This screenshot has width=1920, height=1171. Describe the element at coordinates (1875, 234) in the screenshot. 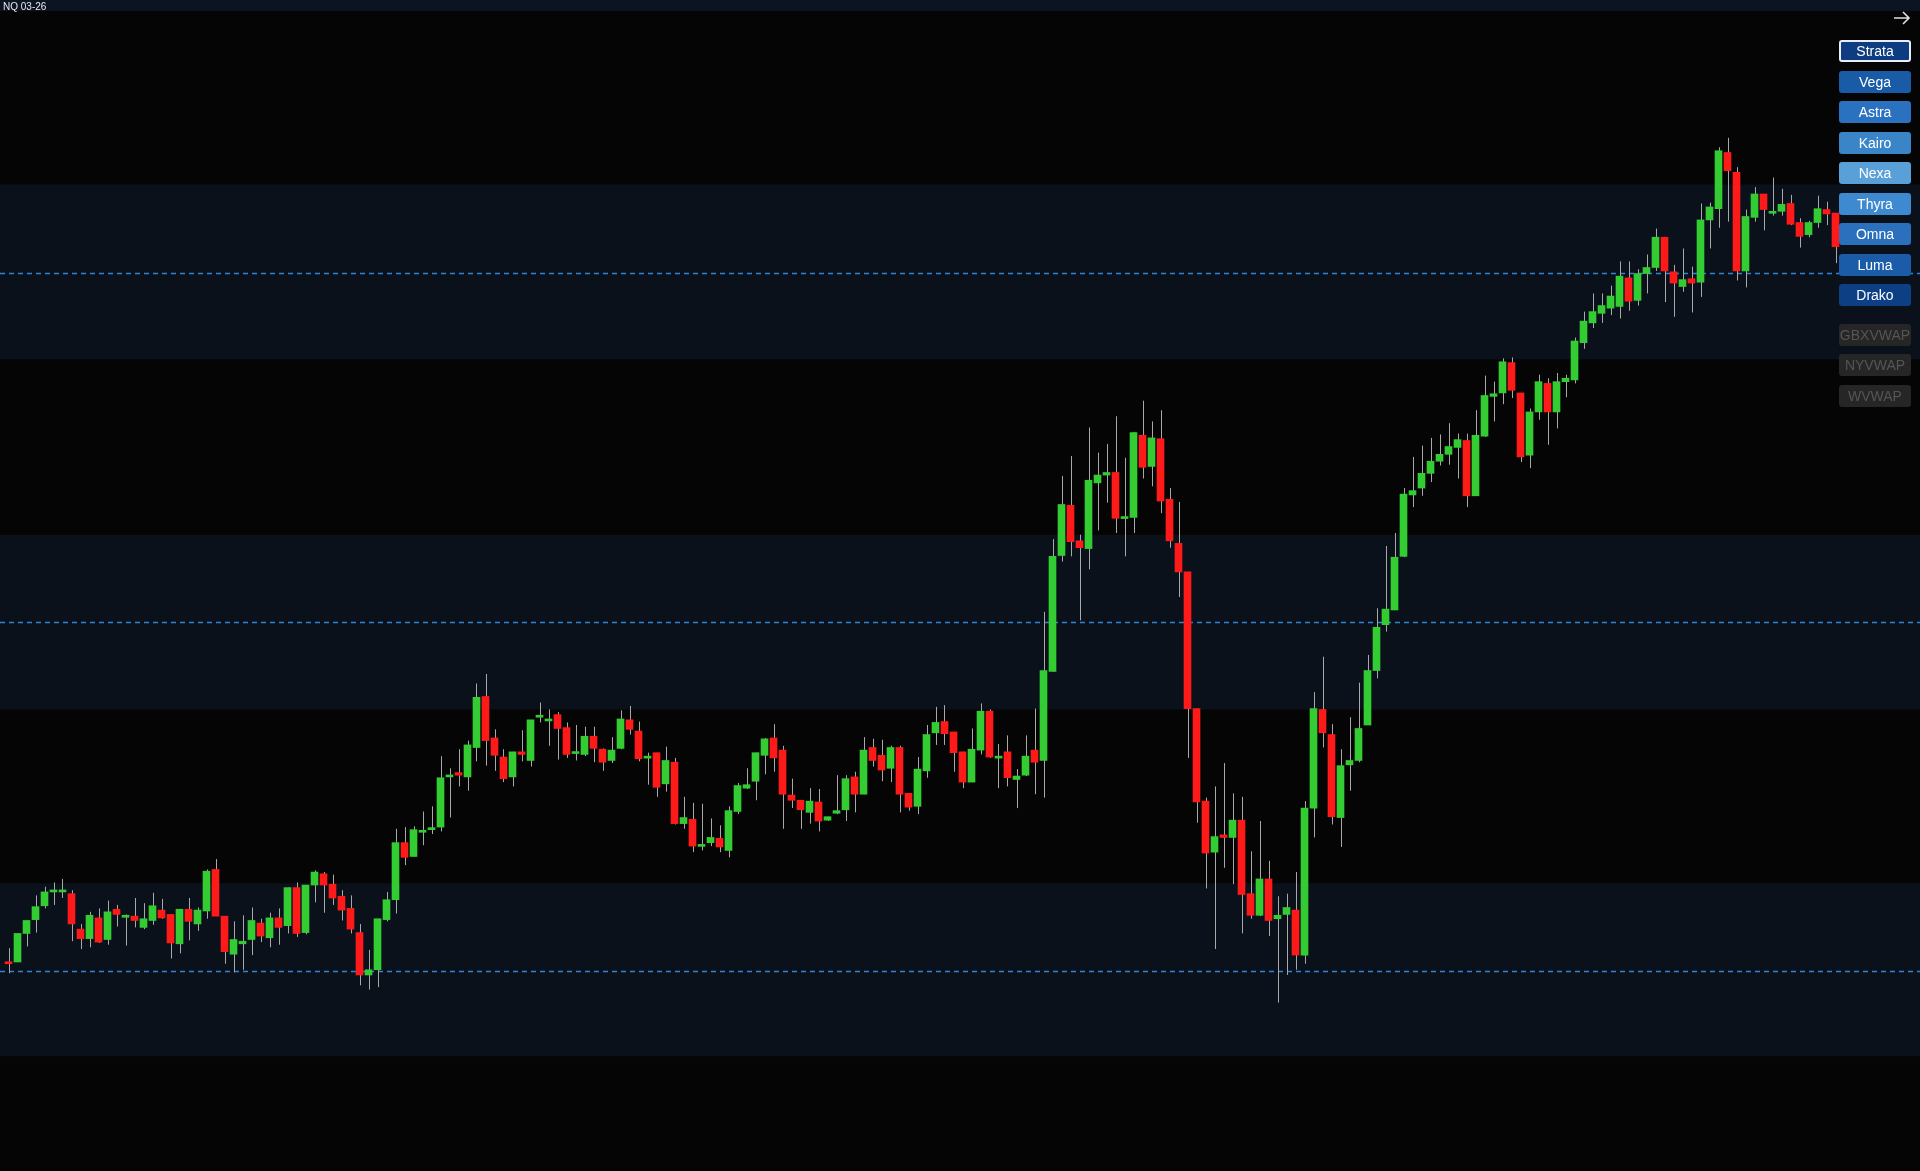

I see `text: Omna` at that location.